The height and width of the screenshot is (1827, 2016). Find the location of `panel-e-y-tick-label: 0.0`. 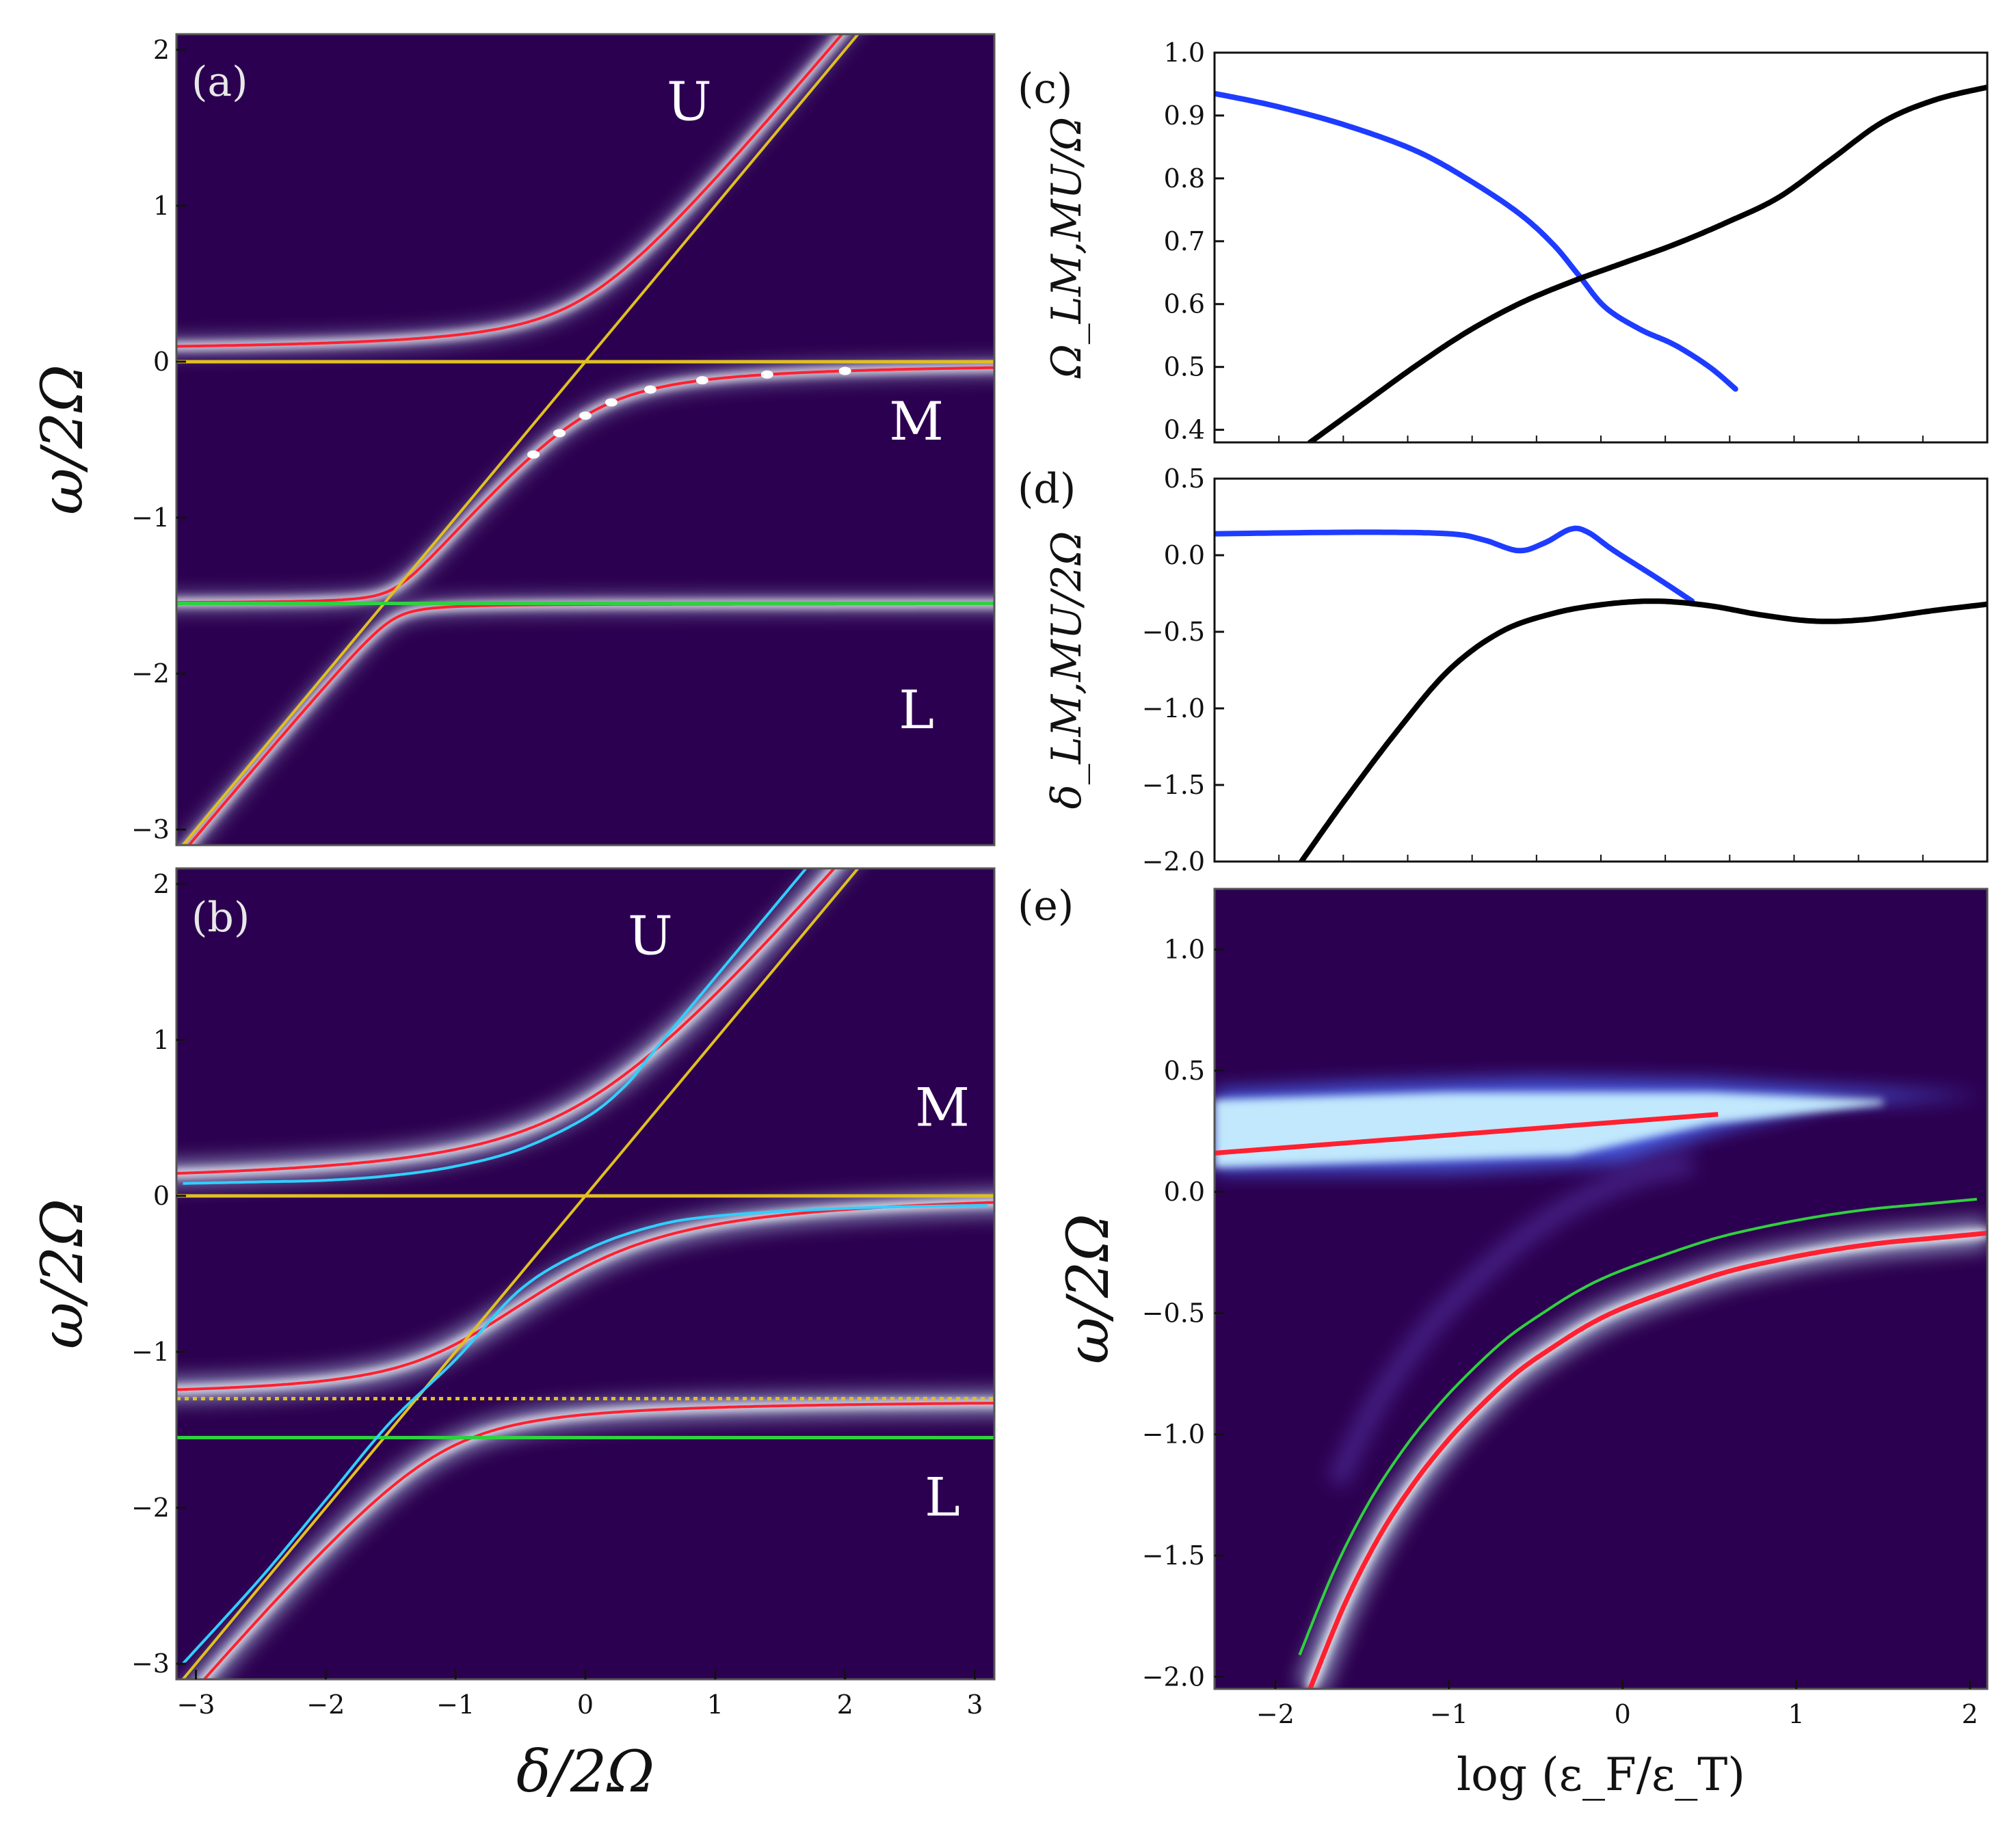

panel-e-y-tick-label: 0.0 is located at coordinates (1184, 1192).